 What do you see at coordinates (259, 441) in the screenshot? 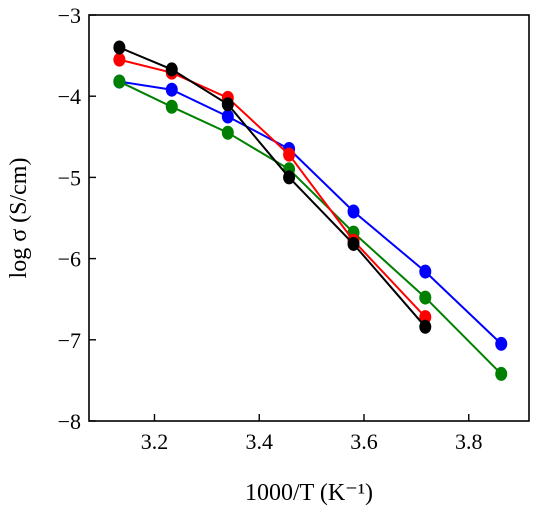
I see `x-tick-label: 3.4` at bounding box center [259, 441].